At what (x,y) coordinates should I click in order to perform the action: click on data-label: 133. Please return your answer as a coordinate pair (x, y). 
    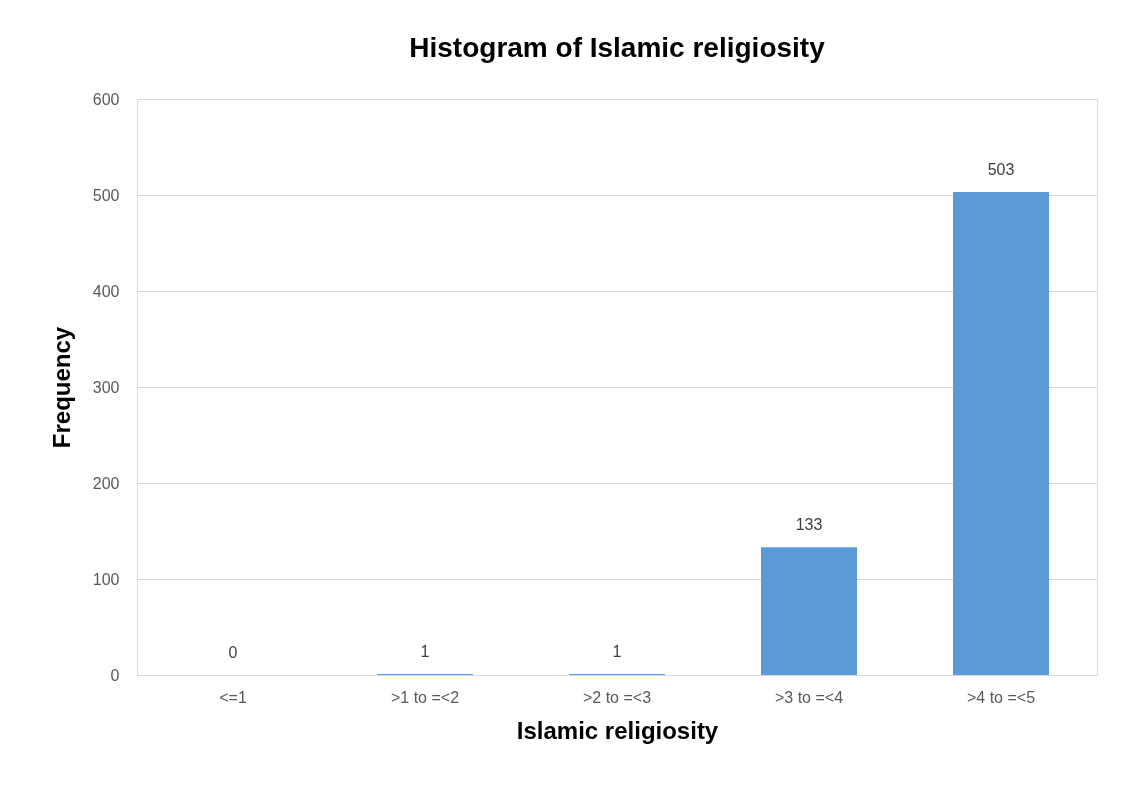
    Looking at the image, I should click on (809, 525).